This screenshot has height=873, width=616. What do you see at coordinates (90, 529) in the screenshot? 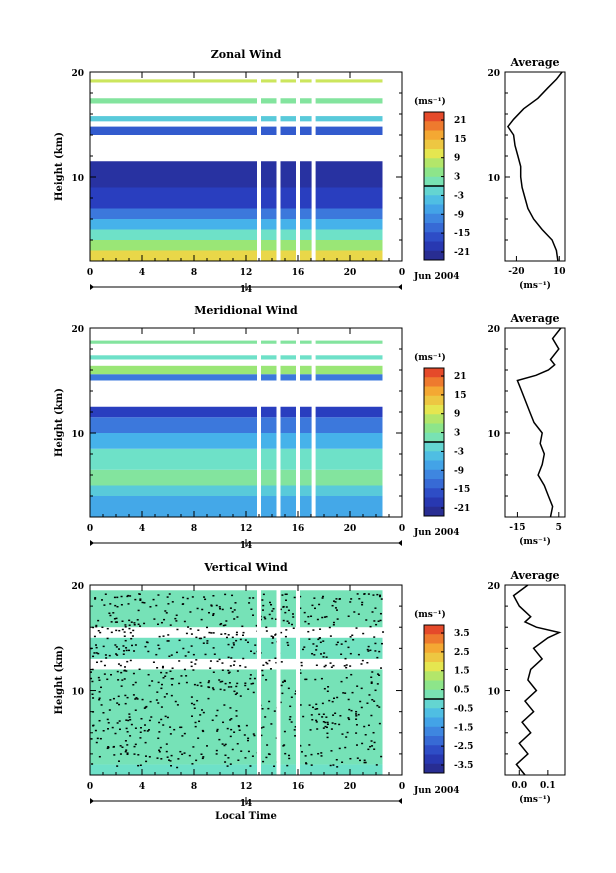
I see `x-tick-label: 0` at bounding box center [90, 529].